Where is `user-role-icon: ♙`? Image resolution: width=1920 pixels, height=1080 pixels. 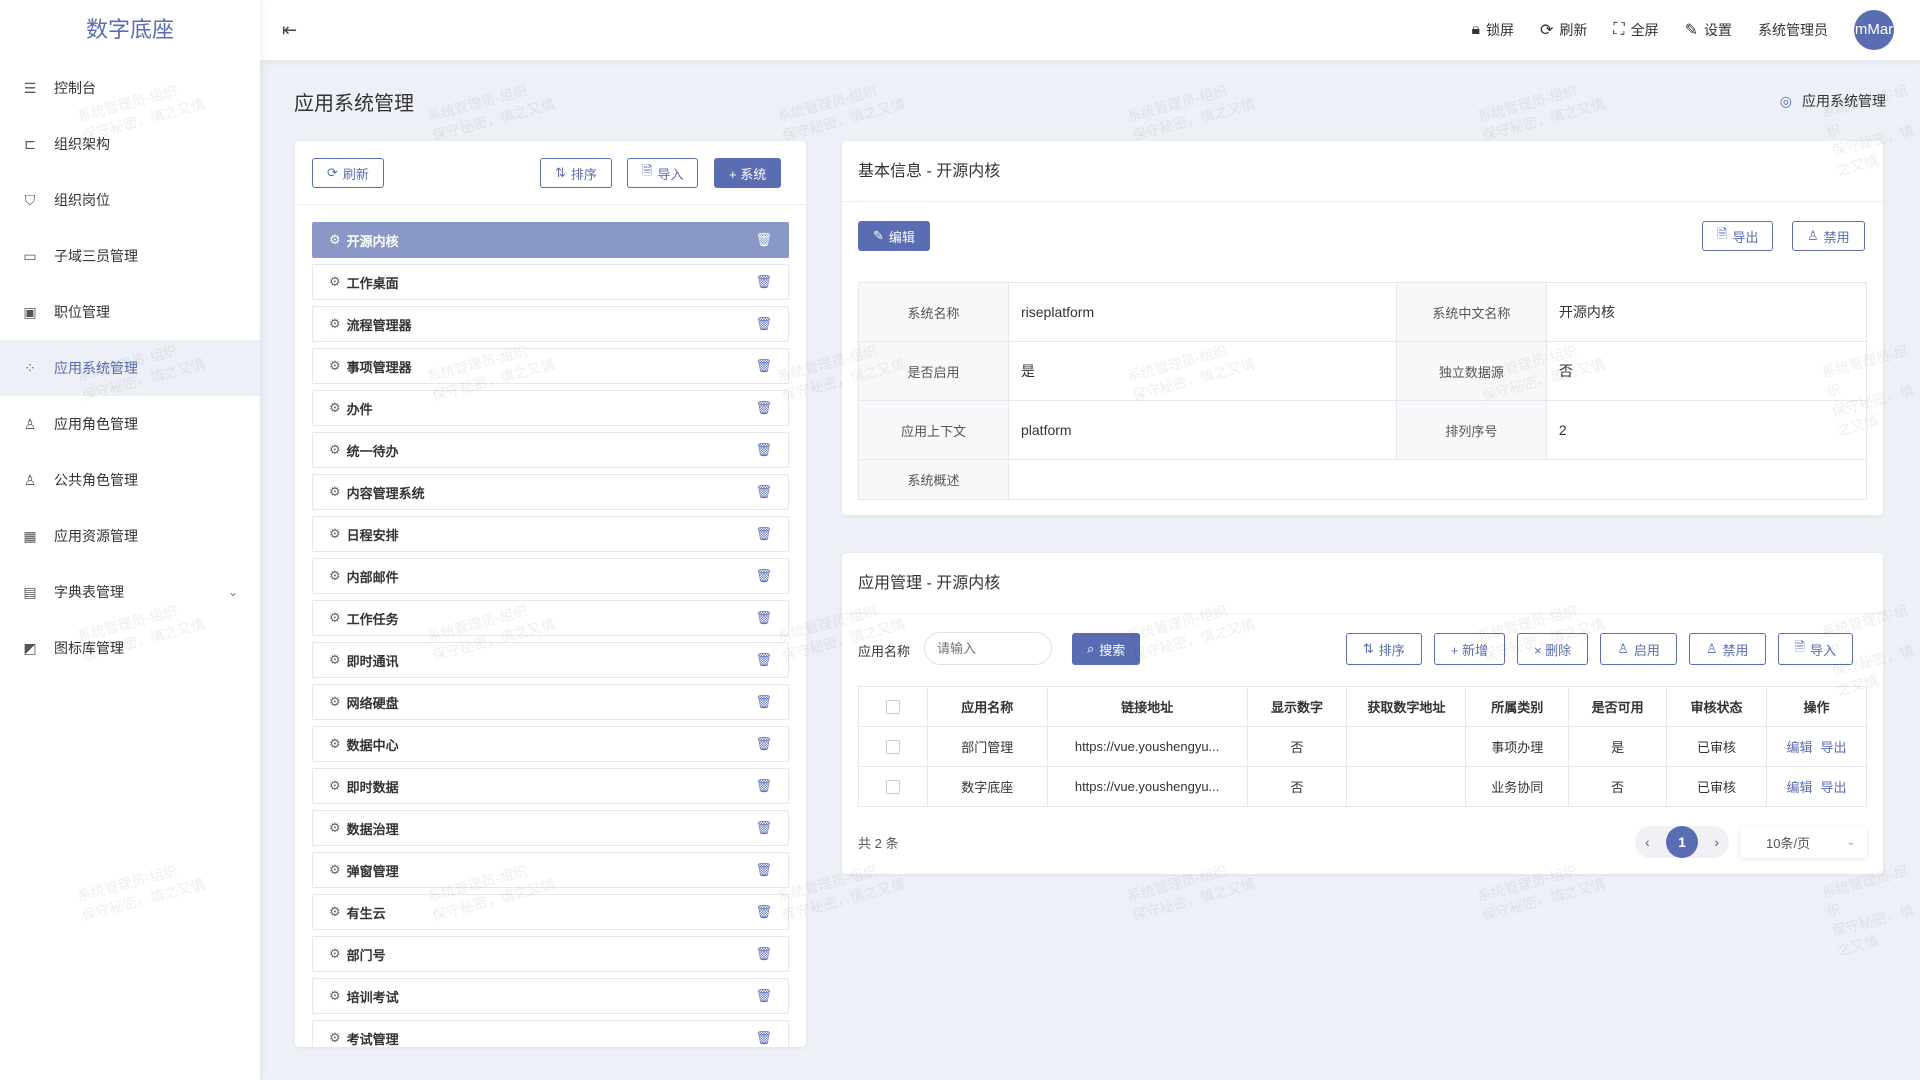
user-role-icon: ♙ is located at coordinates (30, 480).